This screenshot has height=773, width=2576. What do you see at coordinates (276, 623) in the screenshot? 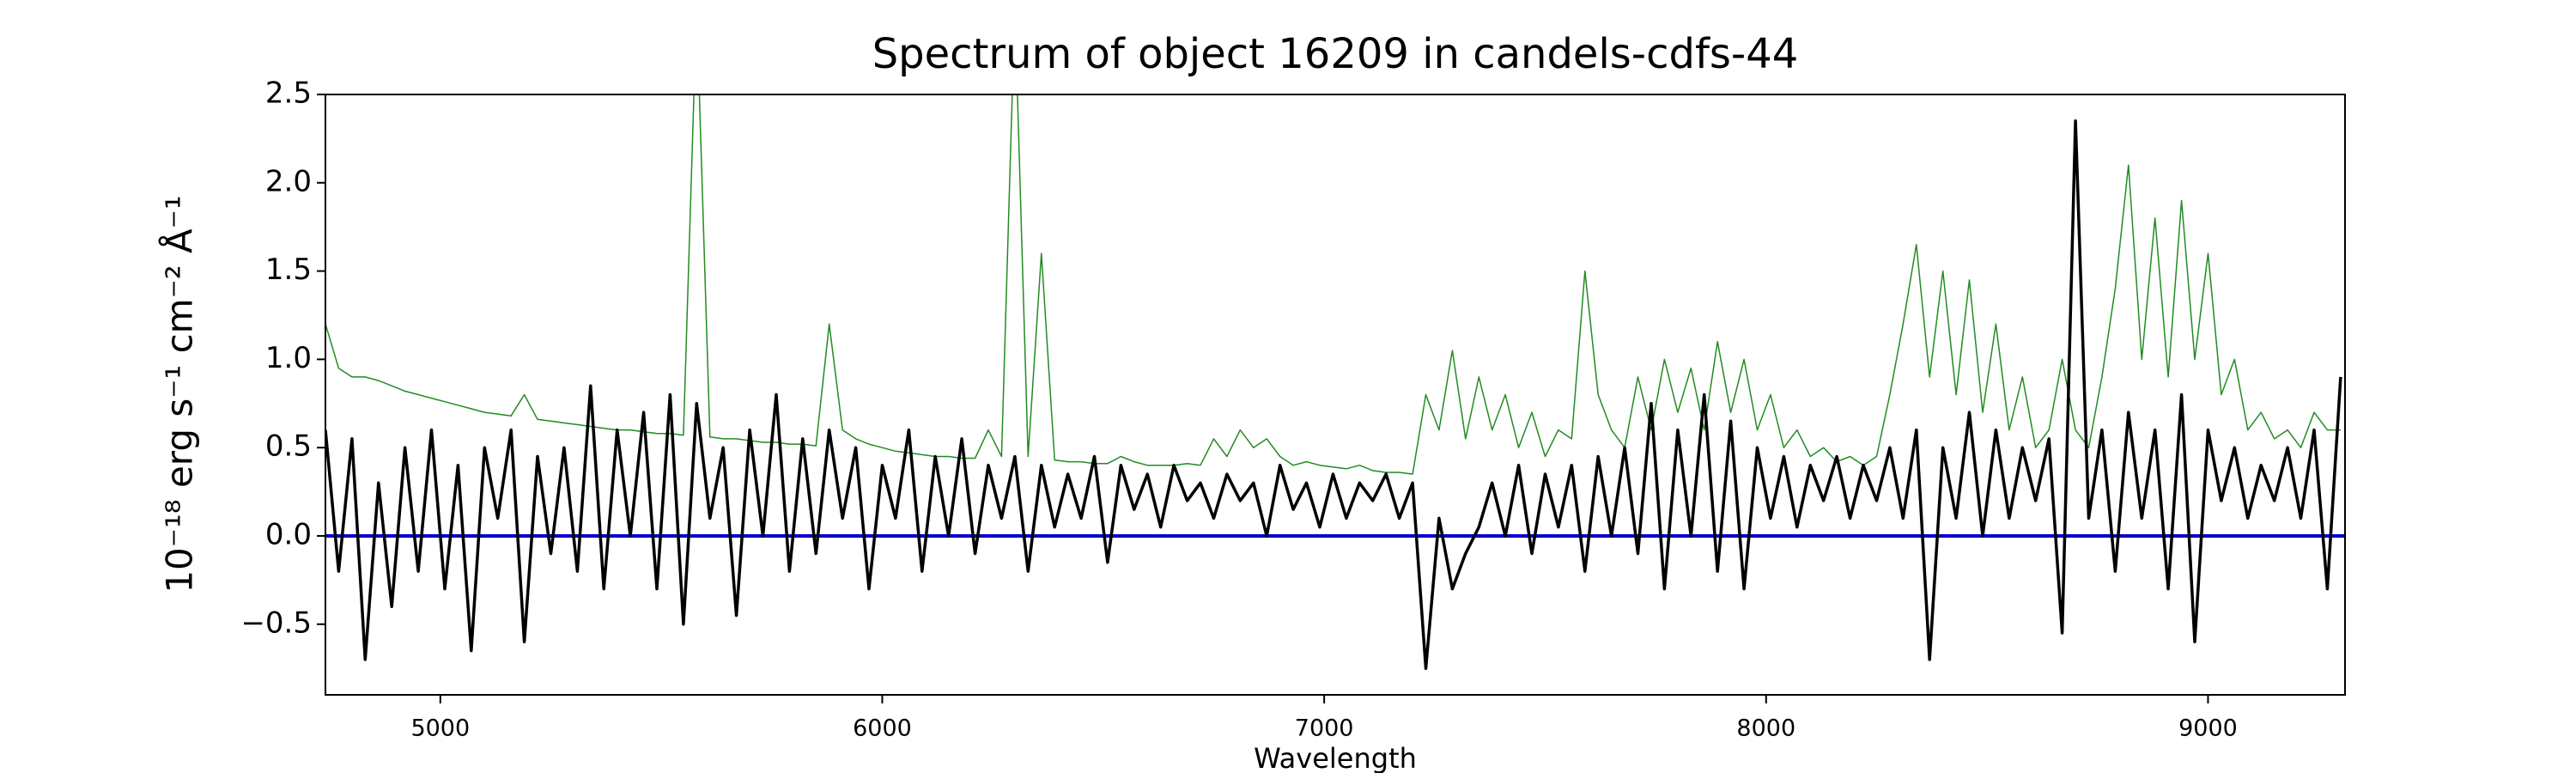
I see `y-tick-label: −0.5` at bounding box center [276, 623].